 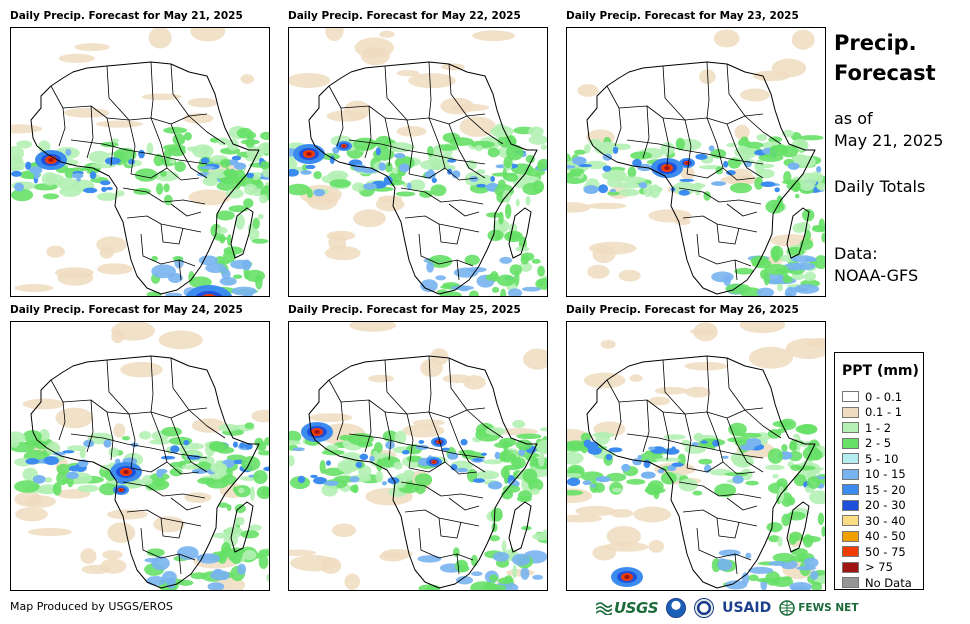 I want to click on legend-item: > 75, so click(x=877, y=568).